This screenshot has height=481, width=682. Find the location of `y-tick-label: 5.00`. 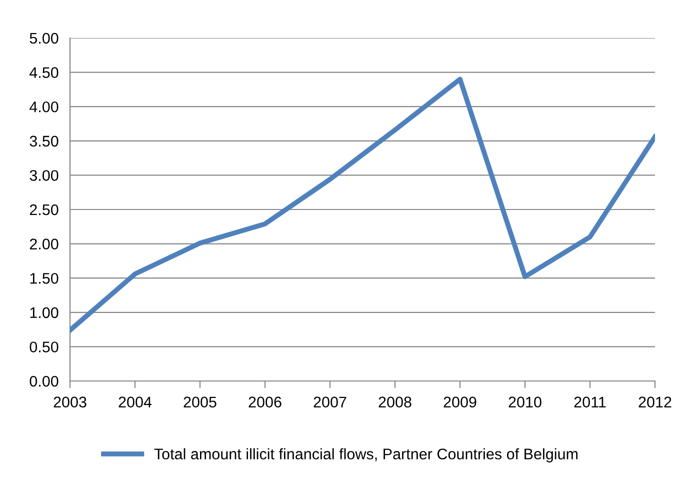

y-tick-label: 5.00 is located at coordinates (44, 38).